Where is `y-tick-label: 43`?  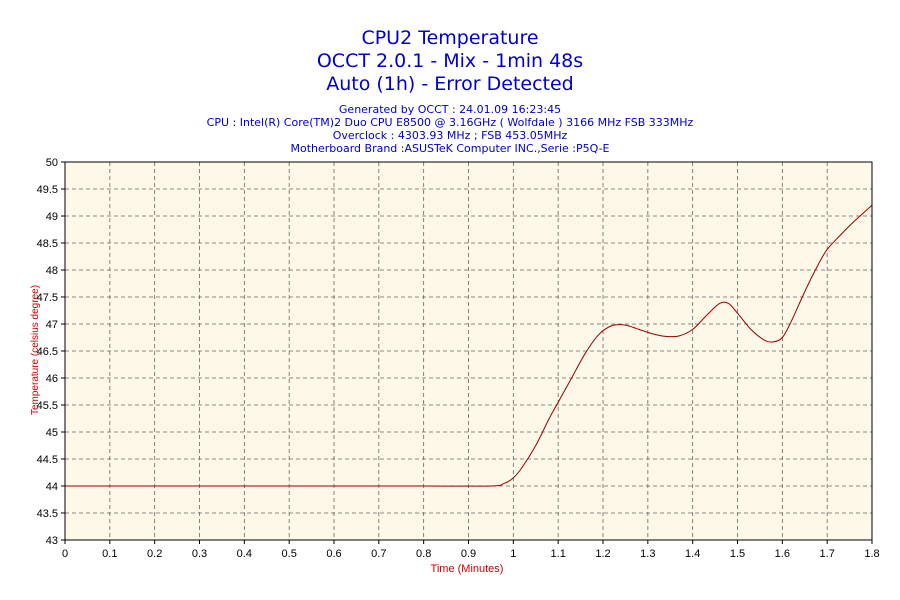 y-tick-label: 43 is located at coordinates (52, 541).